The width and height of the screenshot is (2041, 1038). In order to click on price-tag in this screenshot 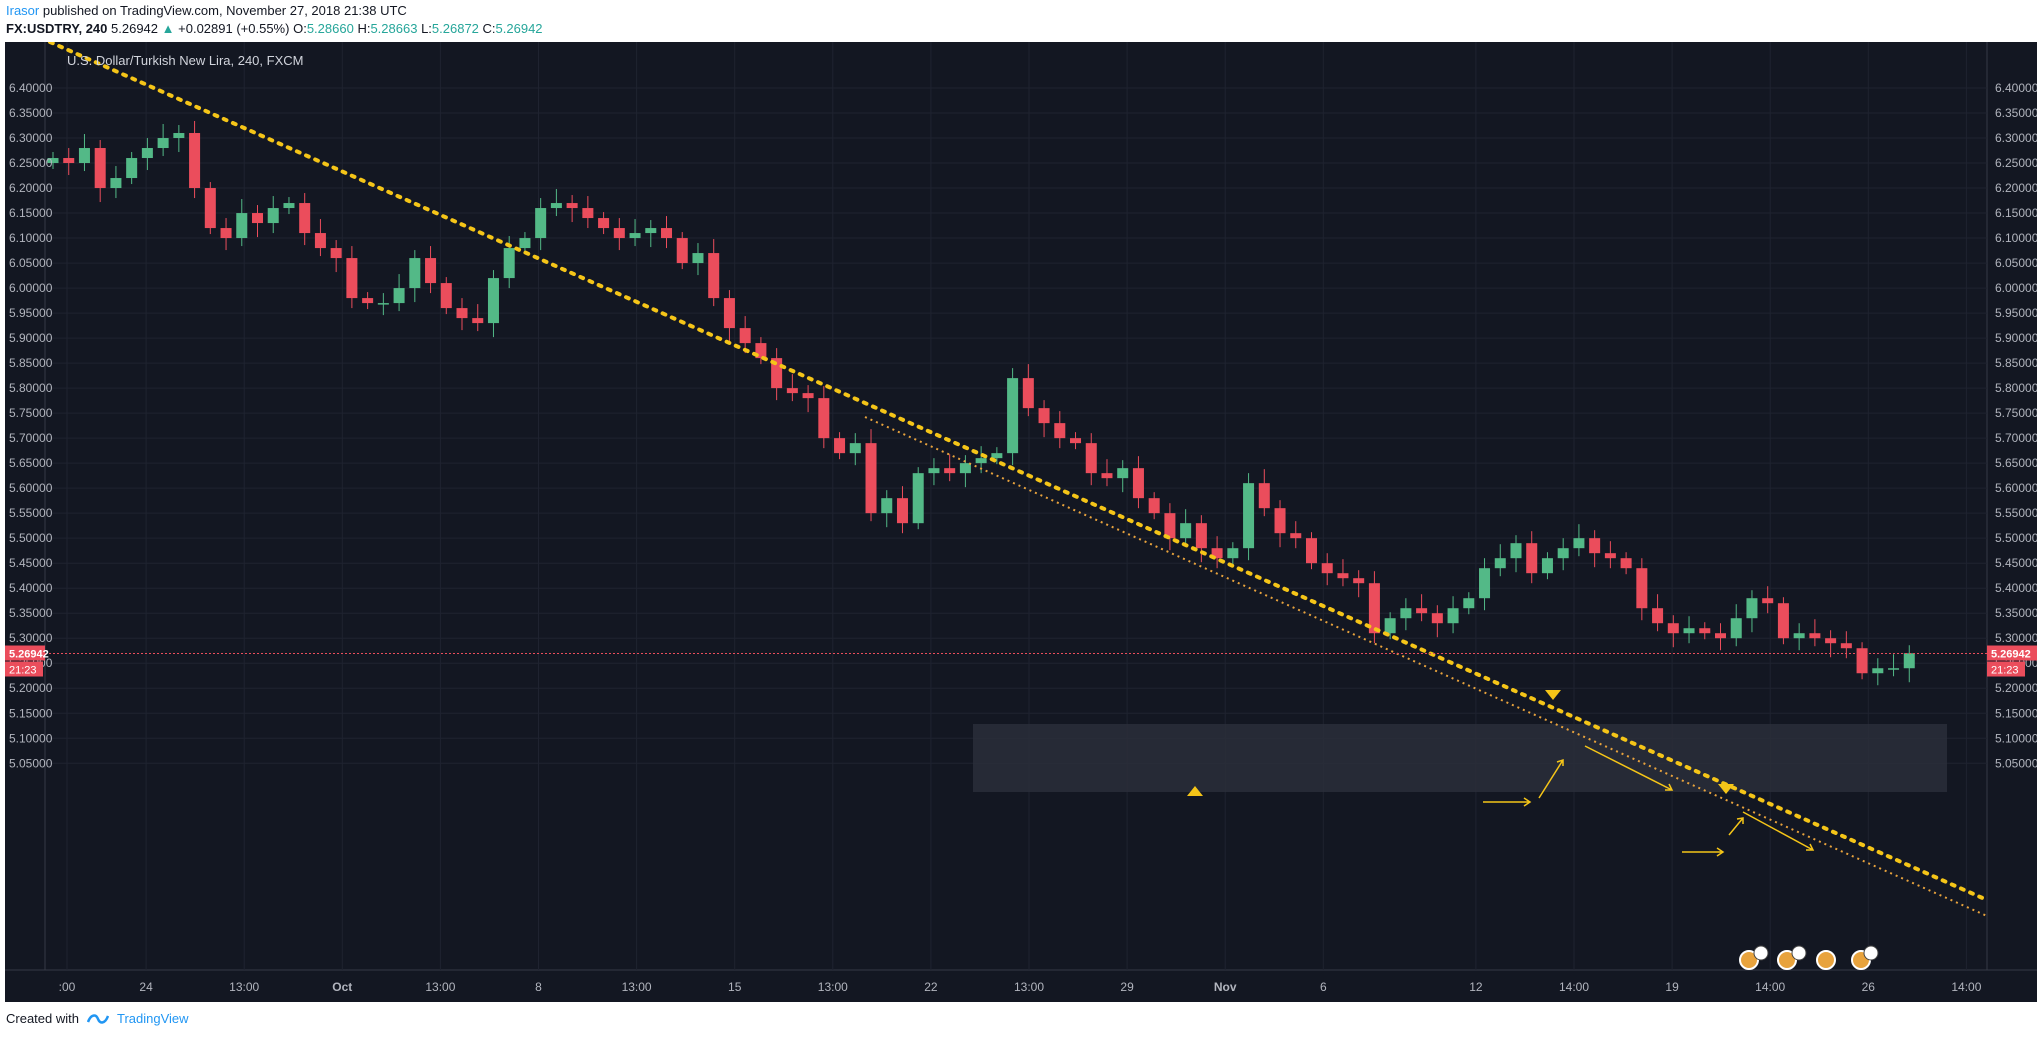, I will do `click(25, 653)`.